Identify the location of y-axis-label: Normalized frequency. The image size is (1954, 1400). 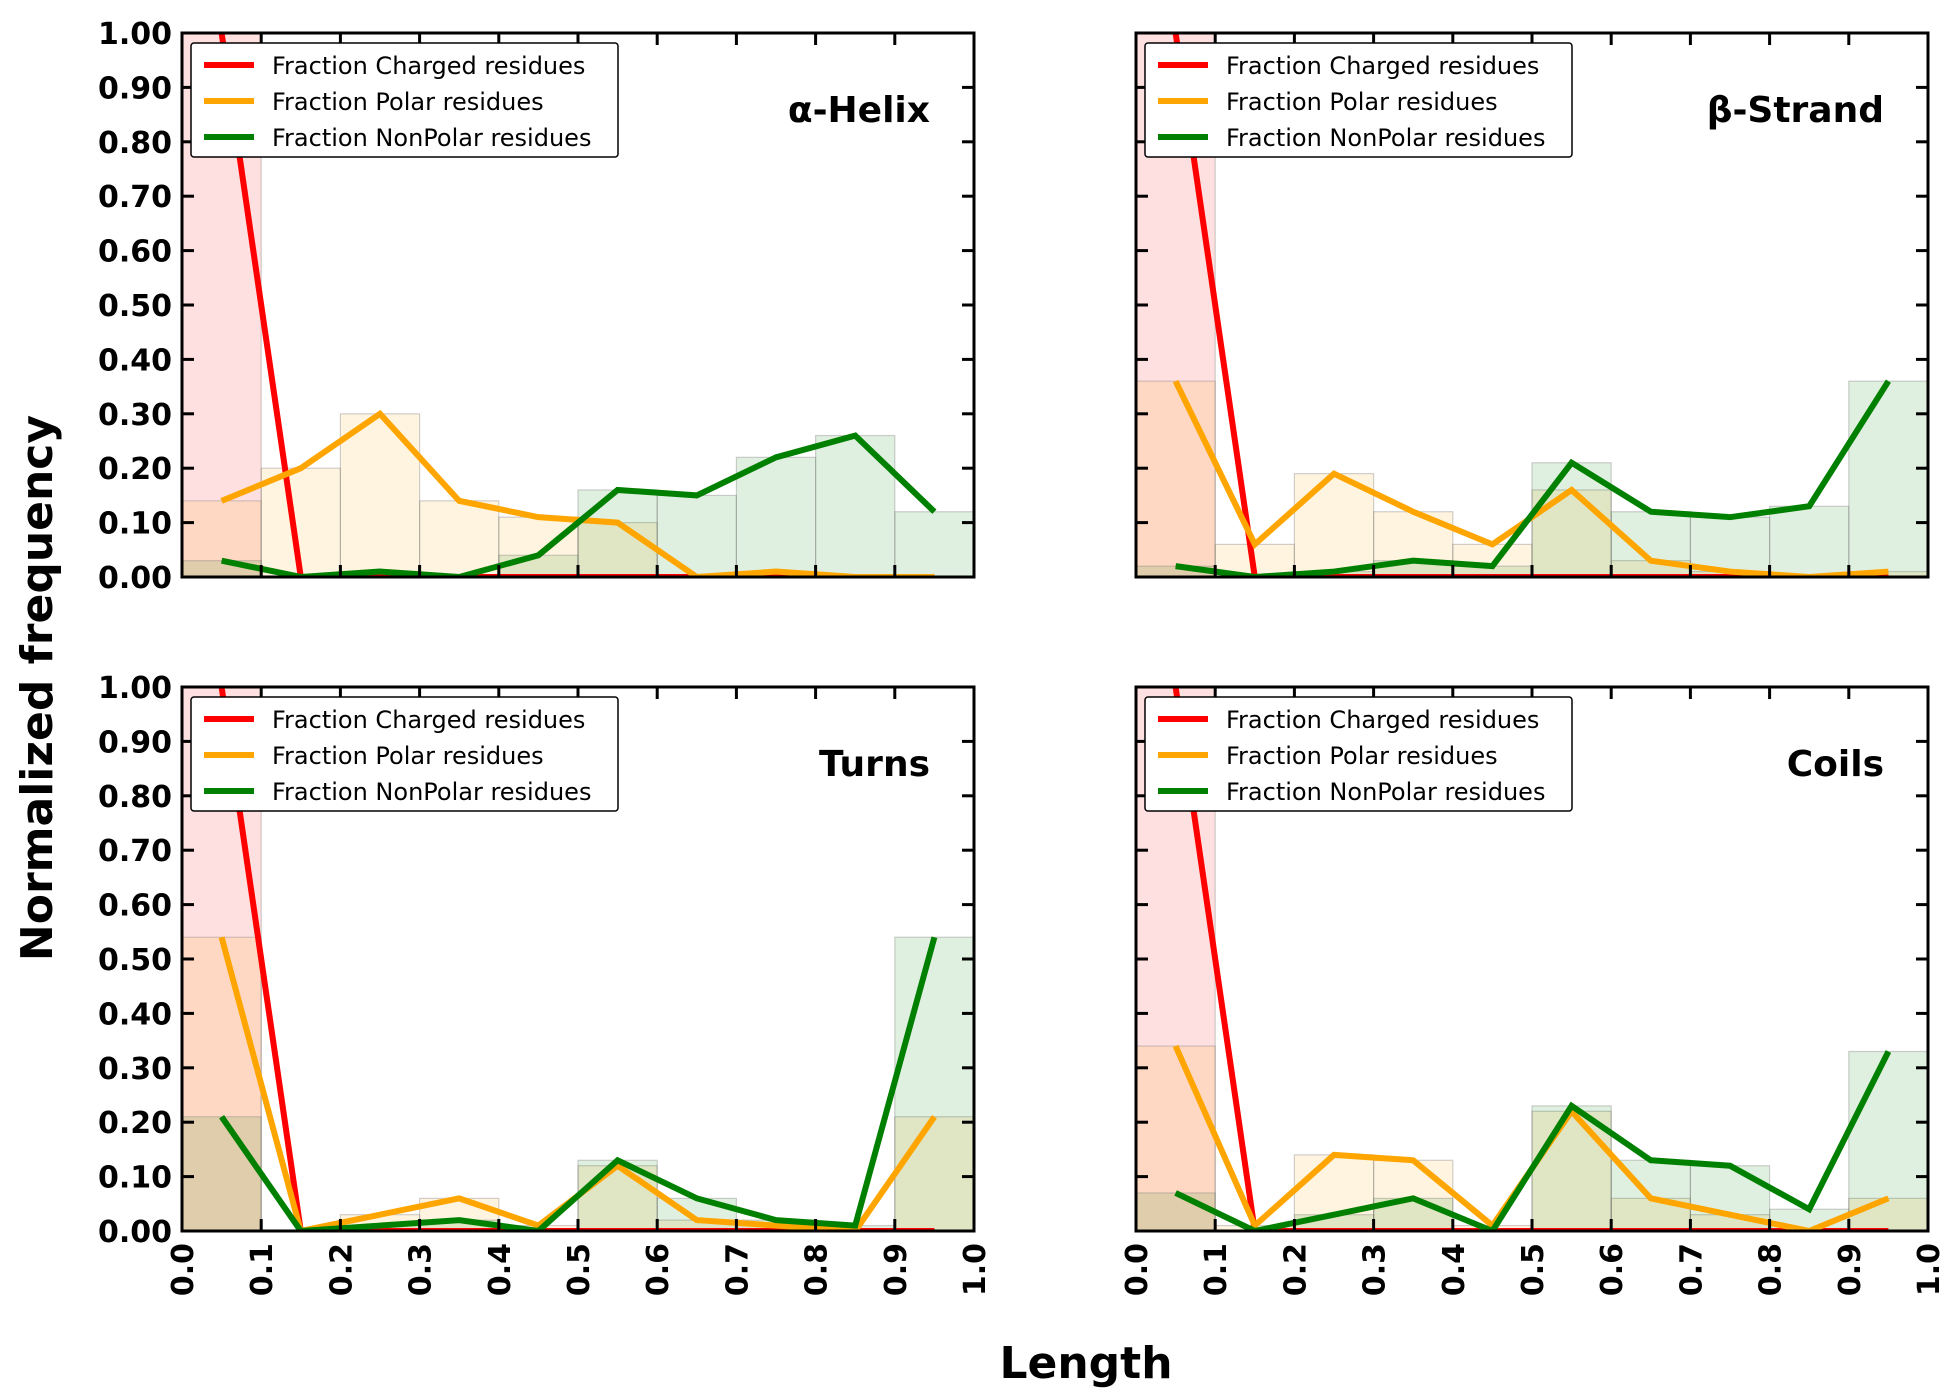
(37, 688).